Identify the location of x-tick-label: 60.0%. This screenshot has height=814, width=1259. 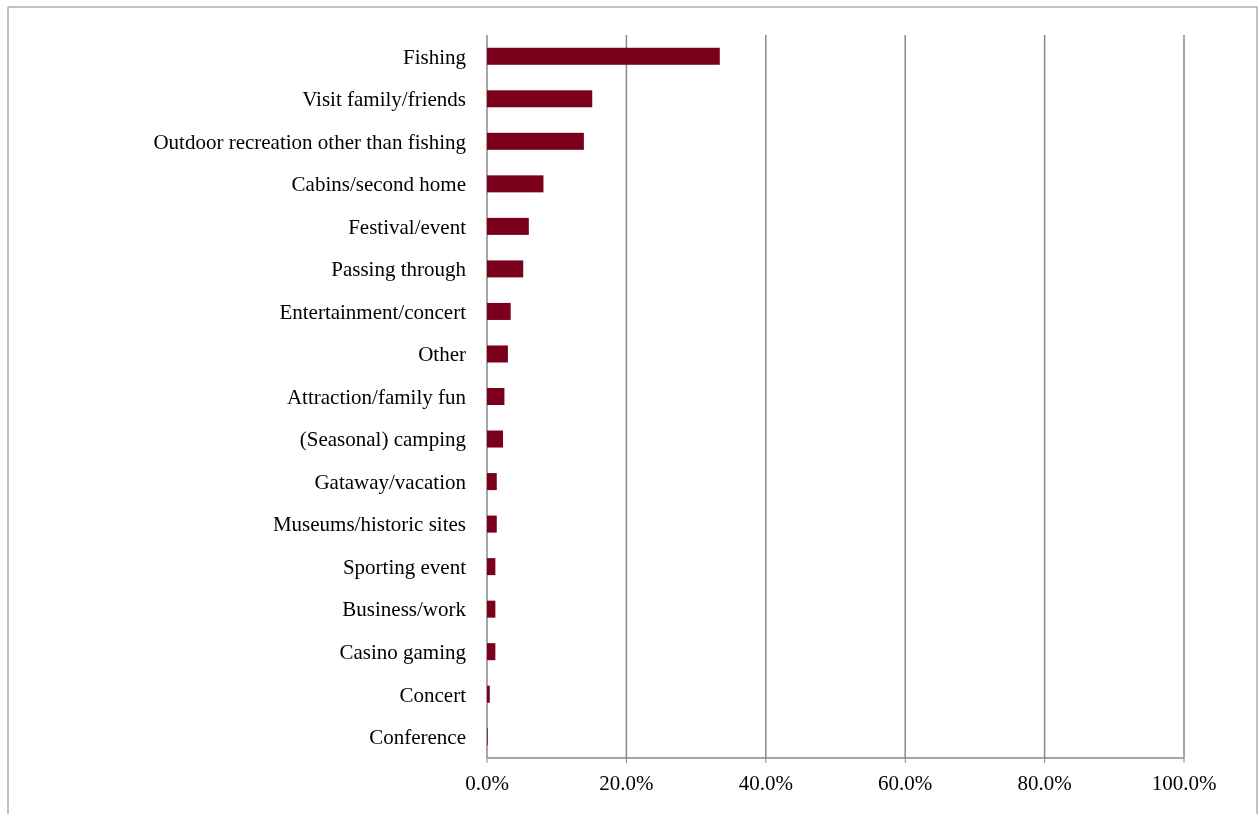
(905, 783).